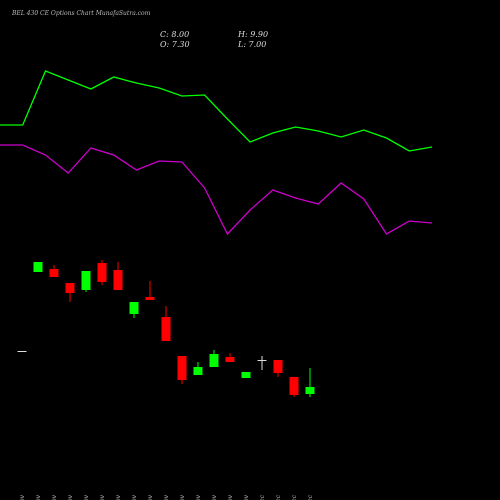  Describe the element at coordinates (54, 497) in the screenshot. I see `x-tick-label: 12 Nov` at that location.